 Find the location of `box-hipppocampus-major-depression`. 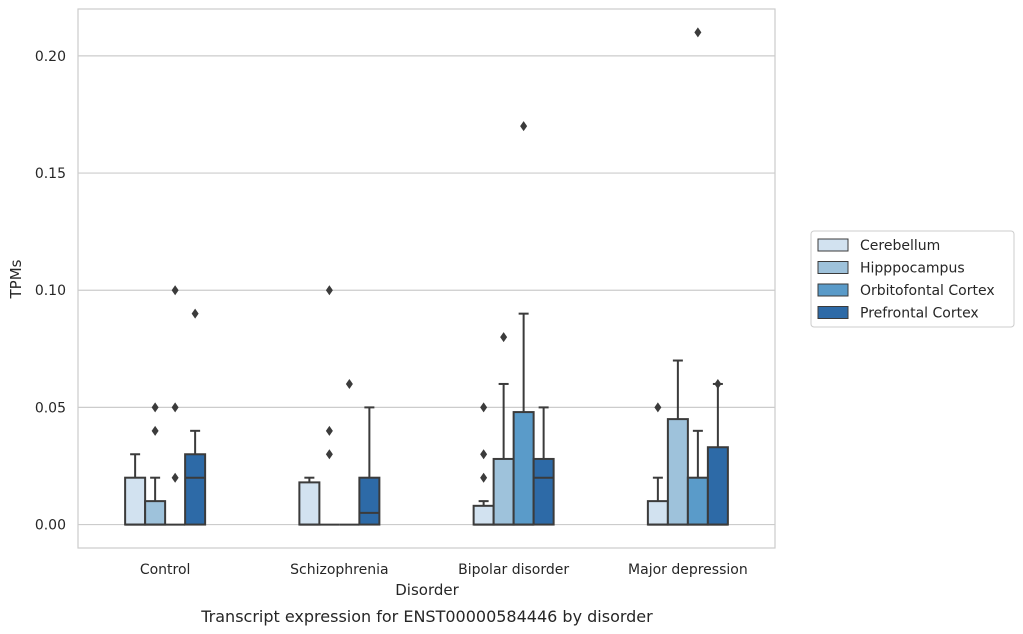

box-hipppocampus-major-depression is located at coordinates (677, 442).